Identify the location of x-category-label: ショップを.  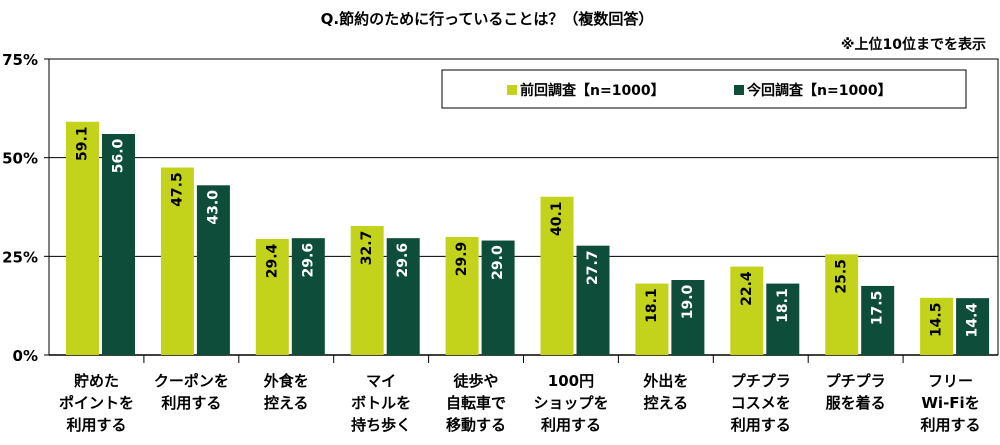
(570, 403).